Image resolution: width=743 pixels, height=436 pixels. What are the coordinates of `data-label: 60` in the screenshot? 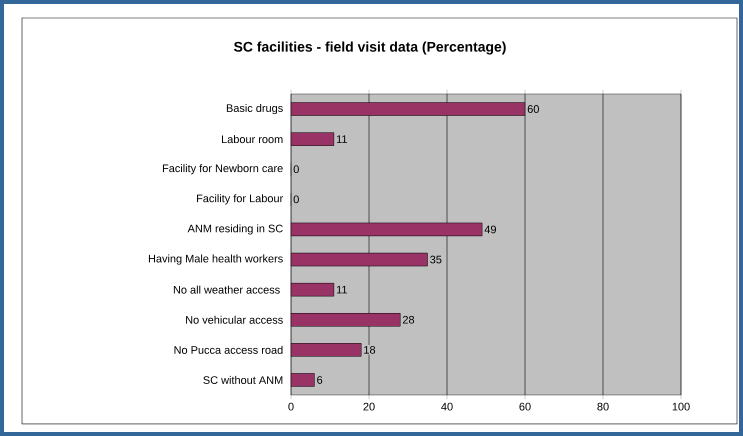 It's located at (533, 109).